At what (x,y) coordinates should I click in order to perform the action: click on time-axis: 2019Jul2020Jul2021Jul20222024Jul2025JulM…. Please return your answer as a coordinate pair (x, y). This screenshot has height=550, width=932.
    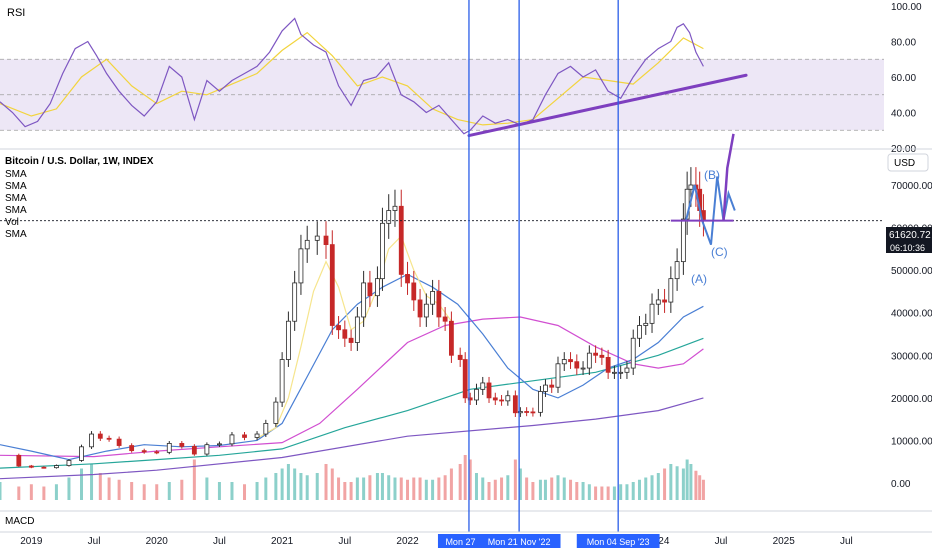
    Looking at the image, I should click on (466, 539).